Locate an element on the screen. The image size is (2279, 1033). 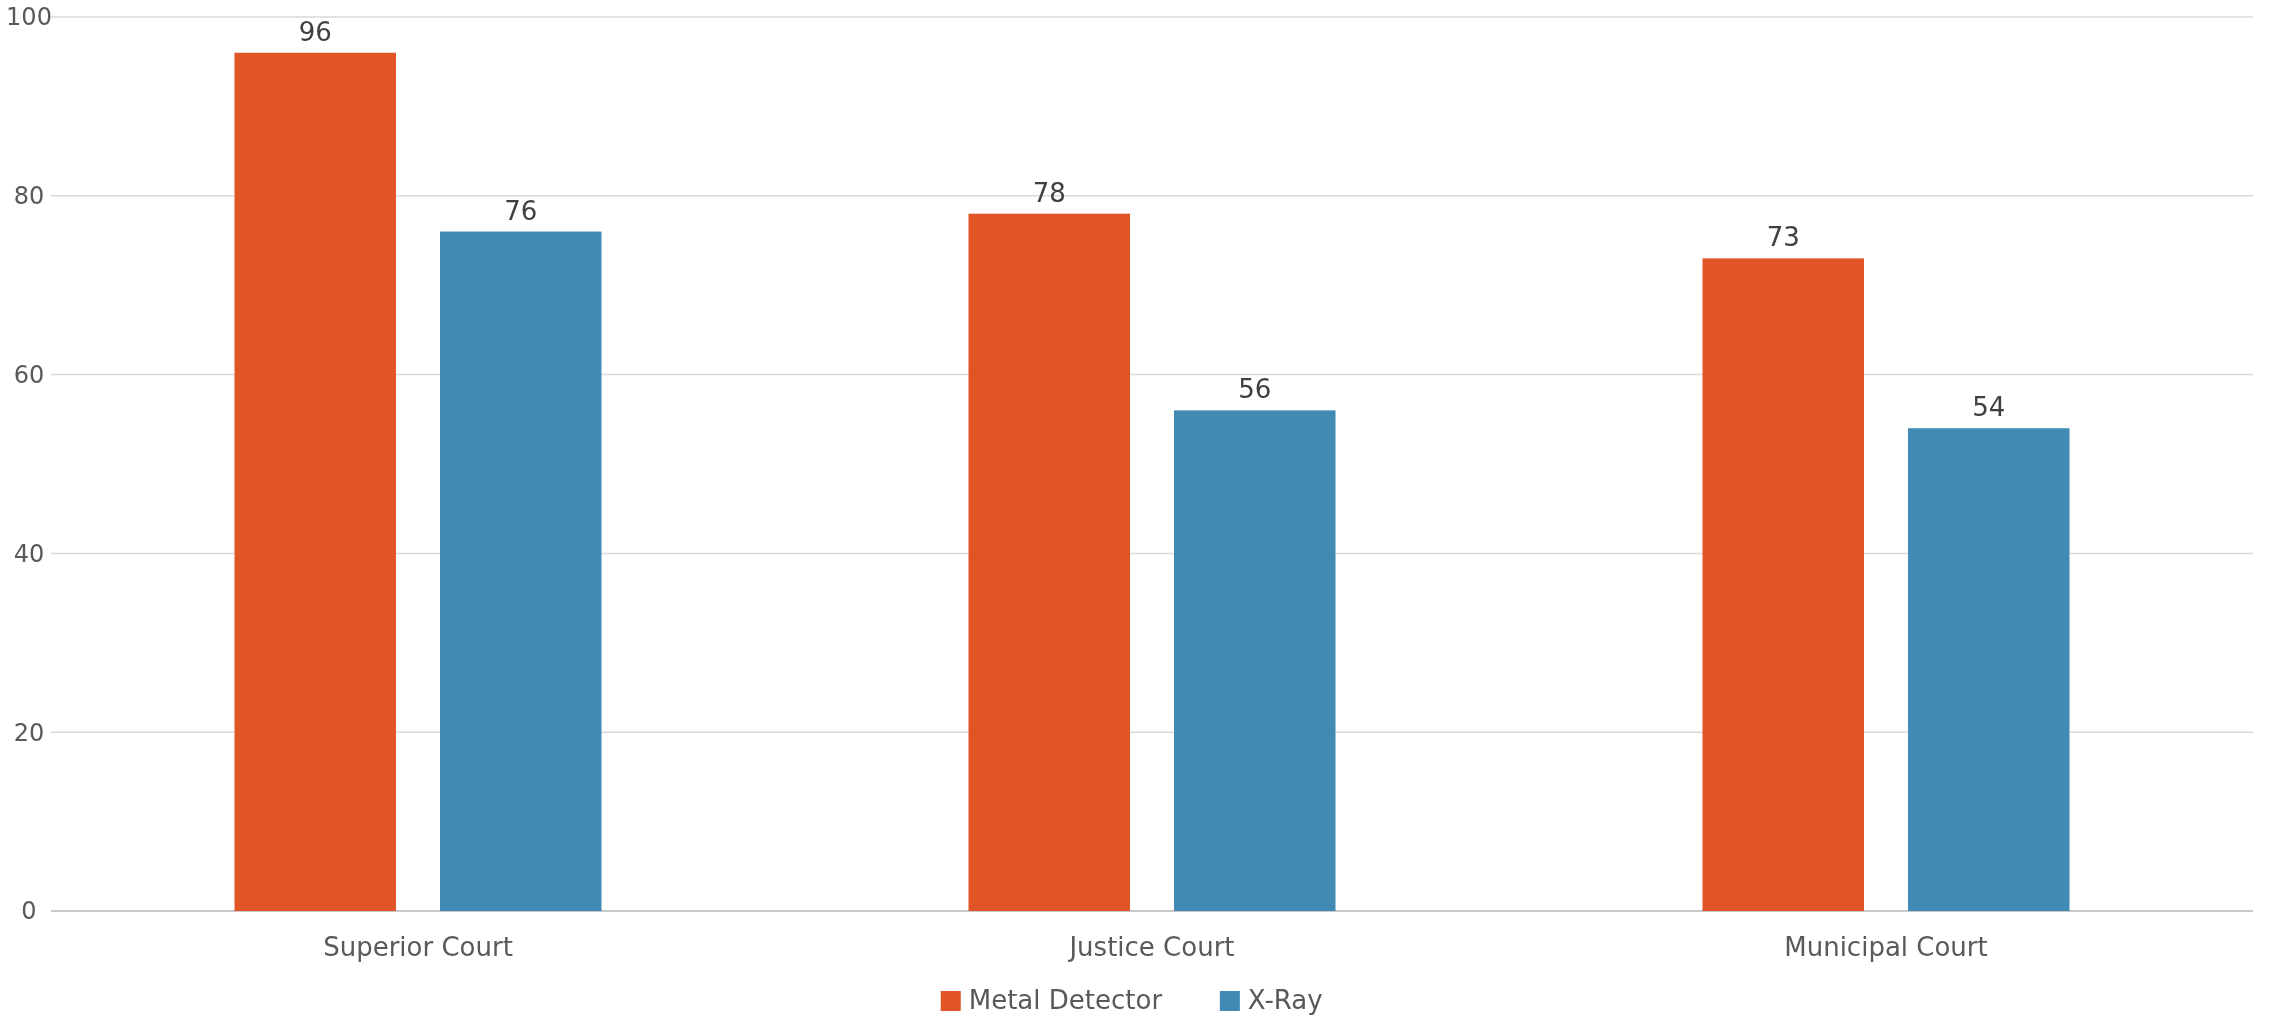
y-tick-label: 40 is located at coordinates (29, 553).